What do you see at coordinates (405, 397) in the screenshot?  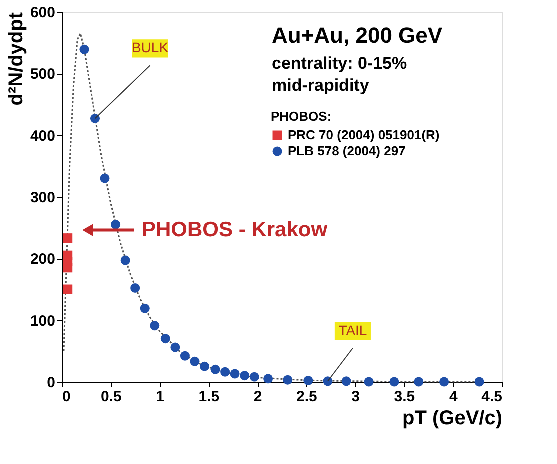 I see `x-tick-label: 3.5` at bounding box center [405, 397].